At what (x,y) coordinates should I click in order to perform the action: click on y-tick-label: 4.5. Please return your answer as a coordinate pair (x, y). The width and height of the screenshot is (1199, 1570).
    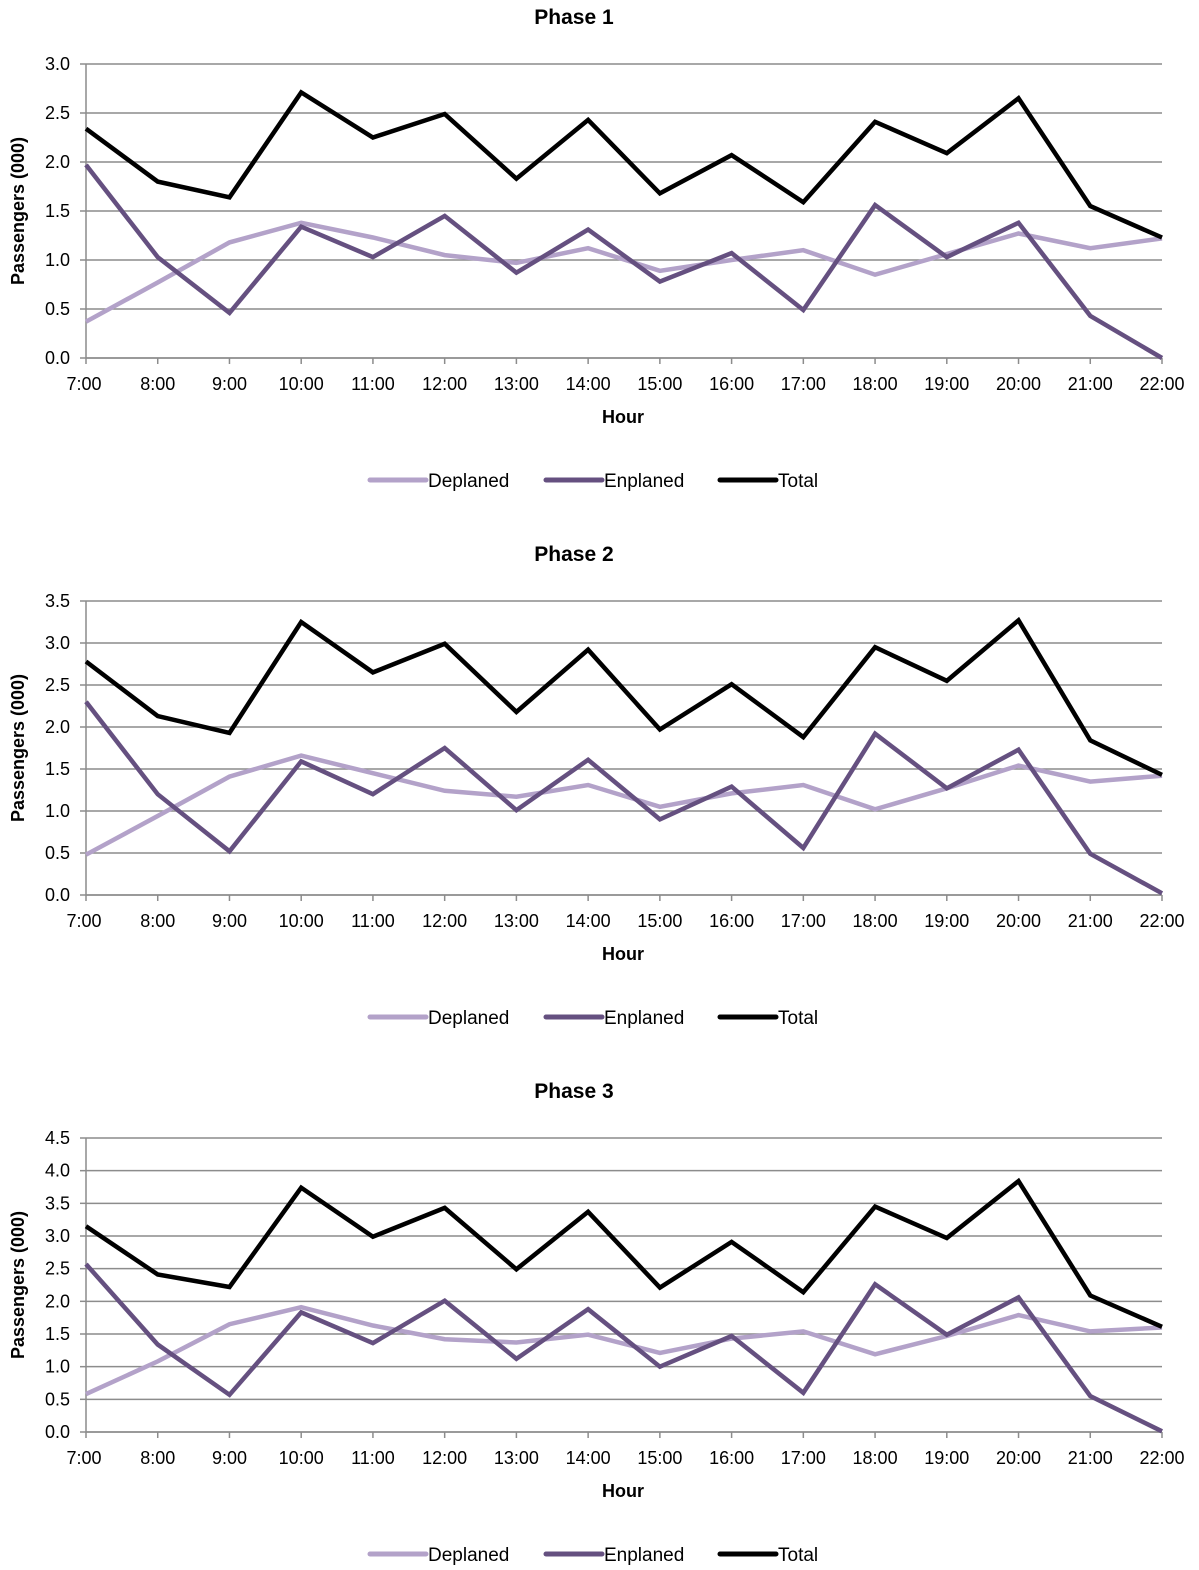
    Looking at the image, I should click on (57, 1138).